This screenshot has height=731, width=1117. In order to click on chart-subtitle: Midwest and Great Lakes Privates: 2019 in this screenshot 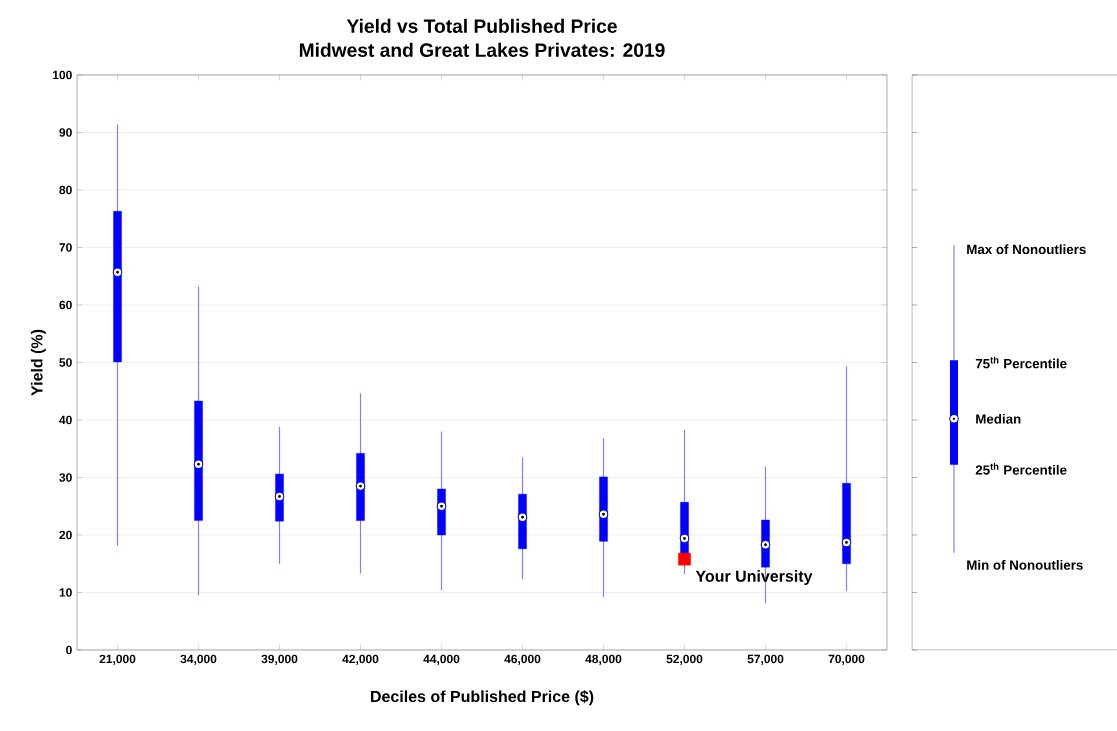, I will do `click(482, 49)`.